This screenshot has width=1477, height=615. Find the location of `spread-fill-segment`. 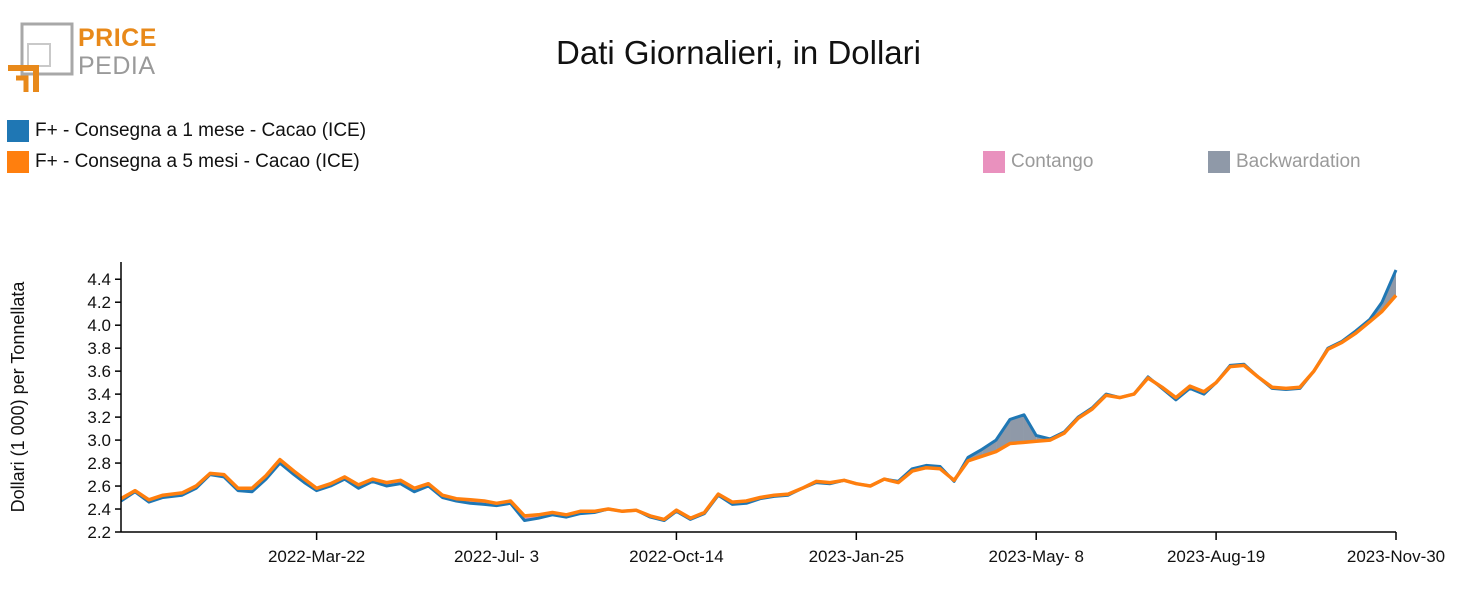

spread-fill-segment is located at coordinates (1017, 429).